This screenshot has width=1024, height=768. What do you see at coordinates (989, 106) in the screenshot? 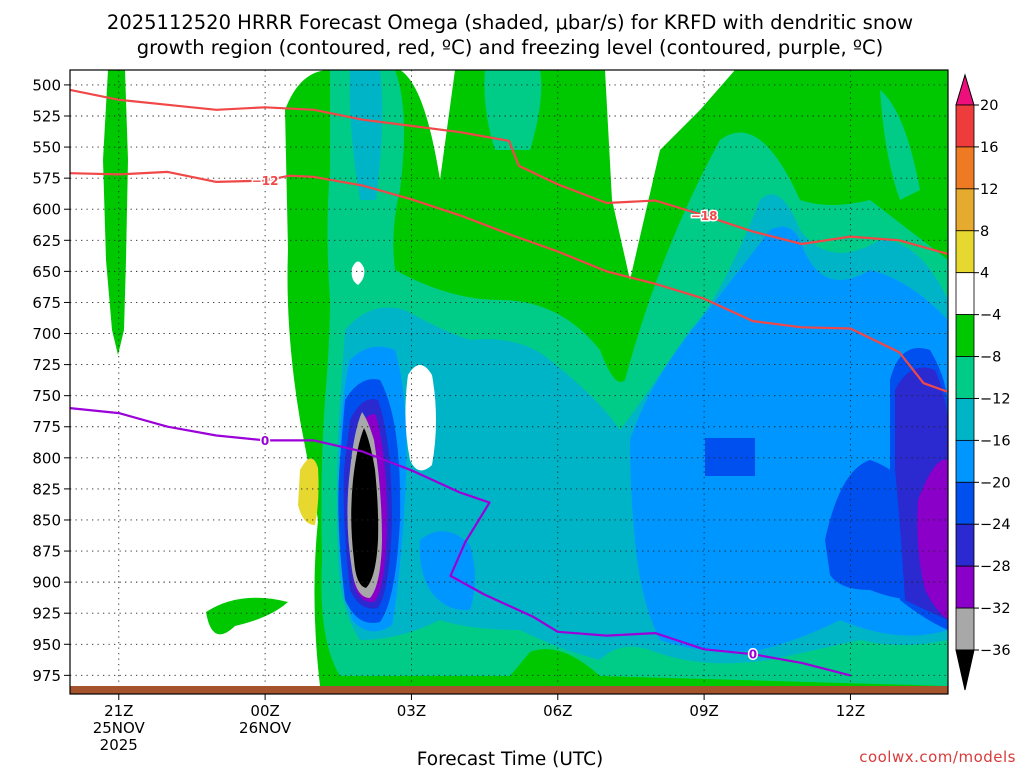
I see `colorbar-label: 20` at bounding box center [989, 106].